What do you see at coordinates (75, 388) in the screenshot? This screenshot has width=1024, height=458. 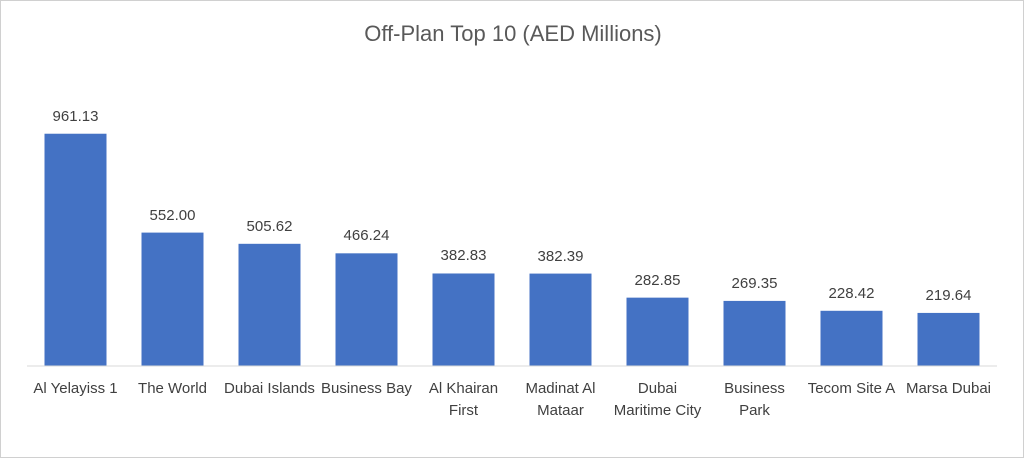 I see `x-tick-label: Al Yelayiss 1` at bounding box center [75, 388].